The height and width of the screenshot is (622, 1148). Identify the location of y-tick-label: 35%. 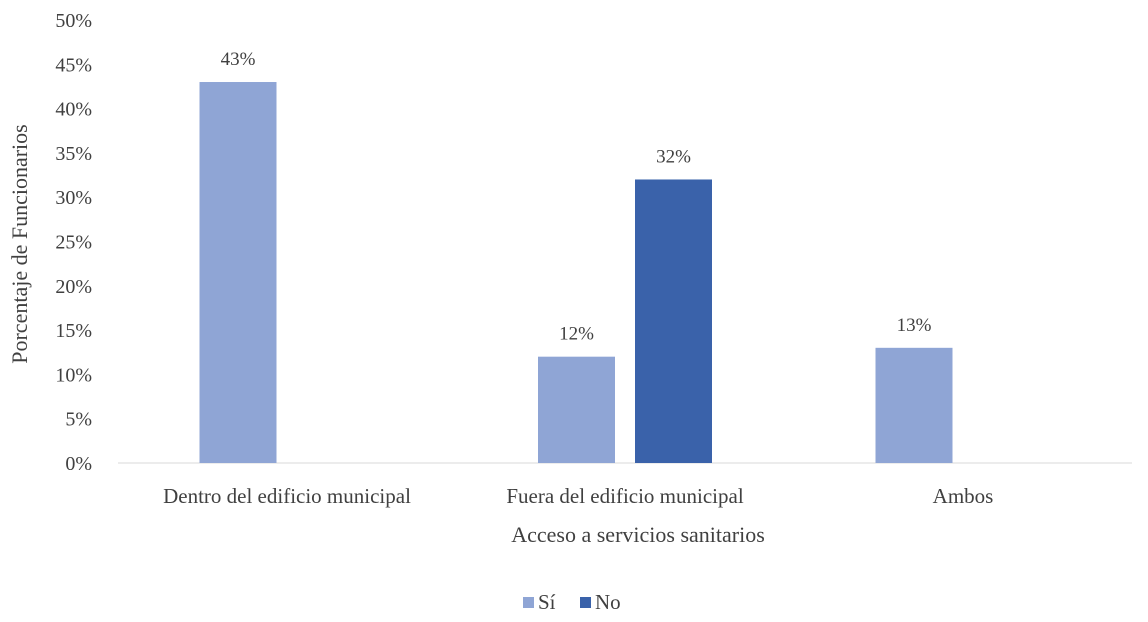
(73, 154).